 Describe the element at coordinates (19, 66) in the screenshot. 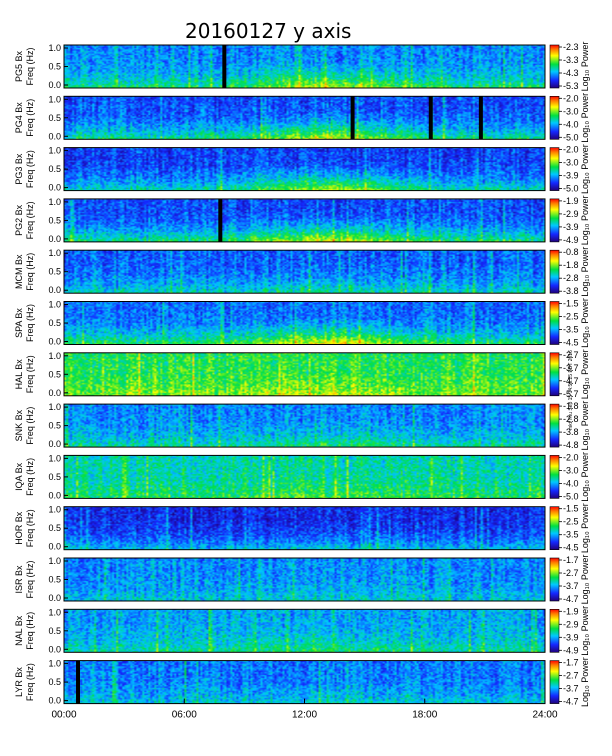

I see `station-label: PG5 Bx` at that location.